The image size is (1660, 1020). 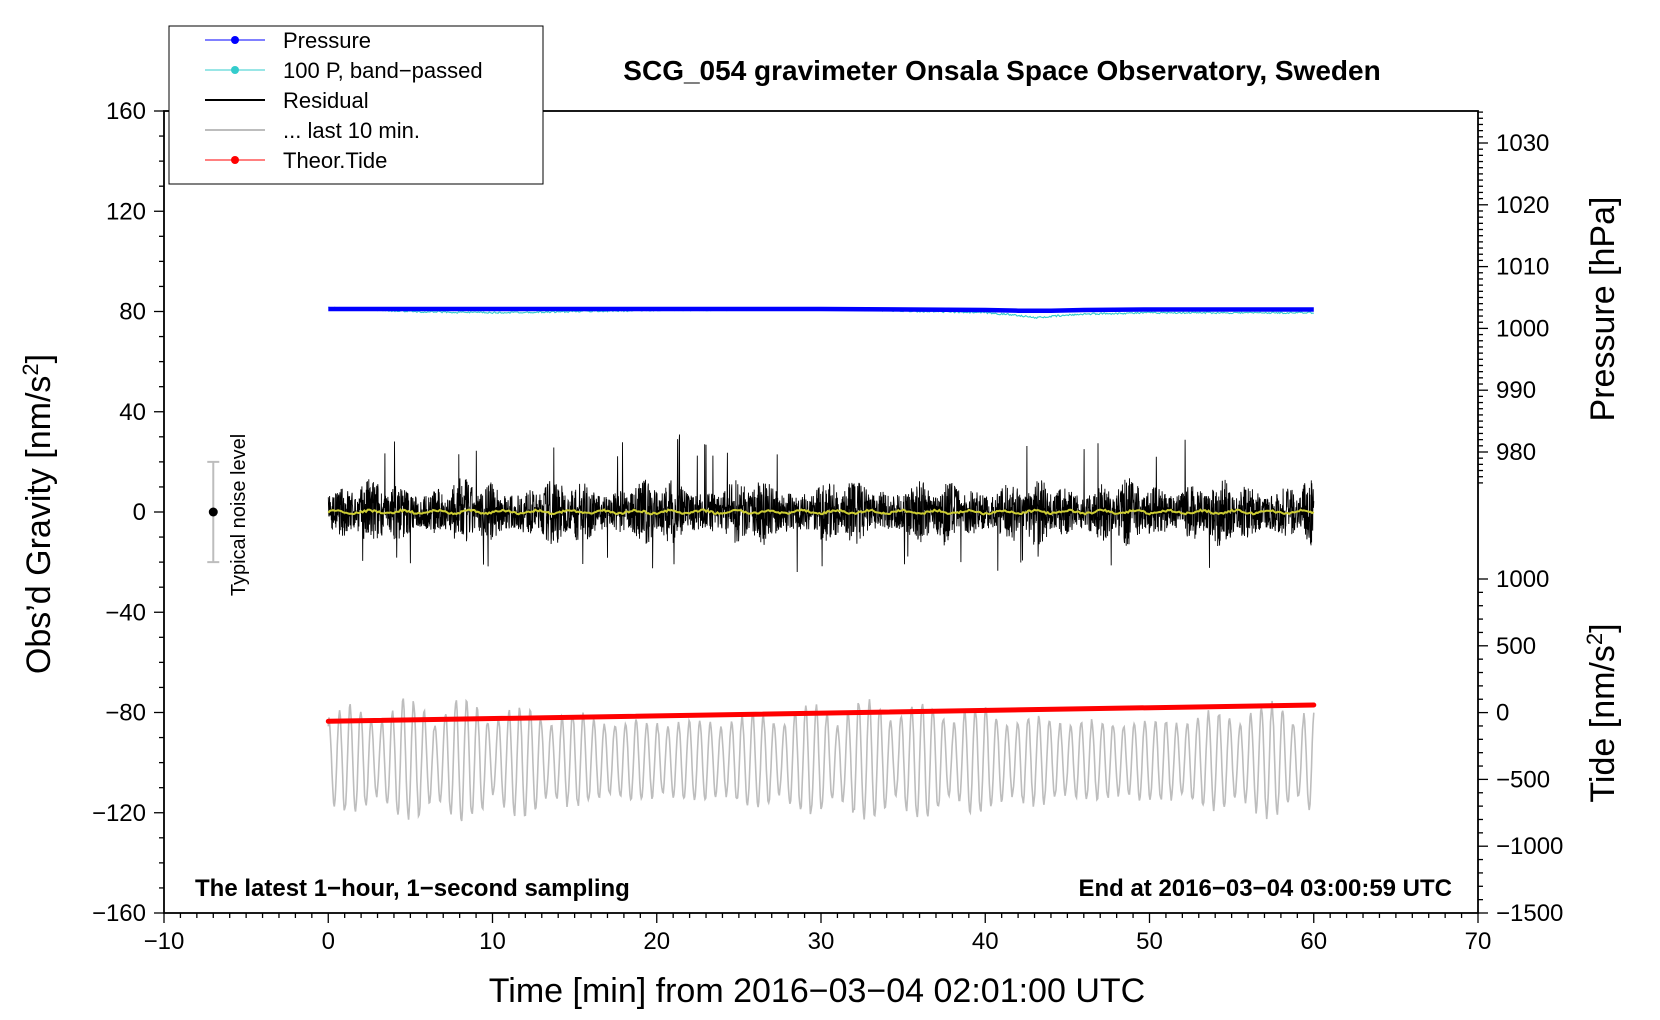 I want to click on pressure-line, so click(x=821, y=309).